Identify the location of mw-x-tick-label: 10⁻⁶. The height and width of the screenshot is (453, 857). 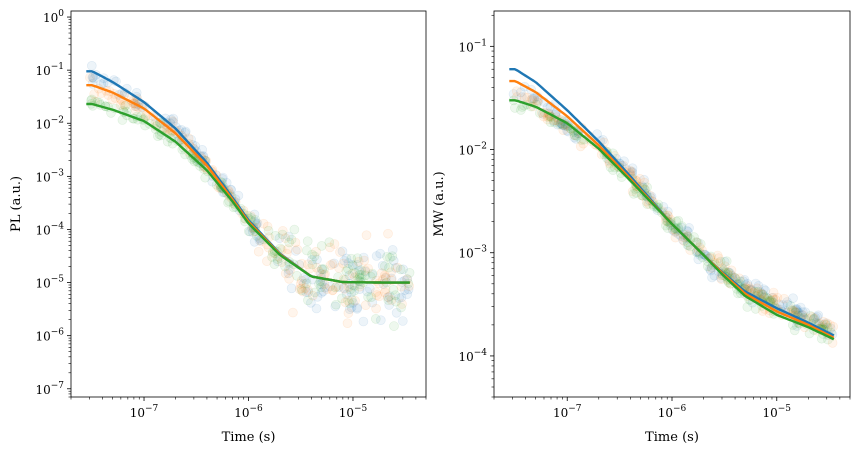
(672, 412).